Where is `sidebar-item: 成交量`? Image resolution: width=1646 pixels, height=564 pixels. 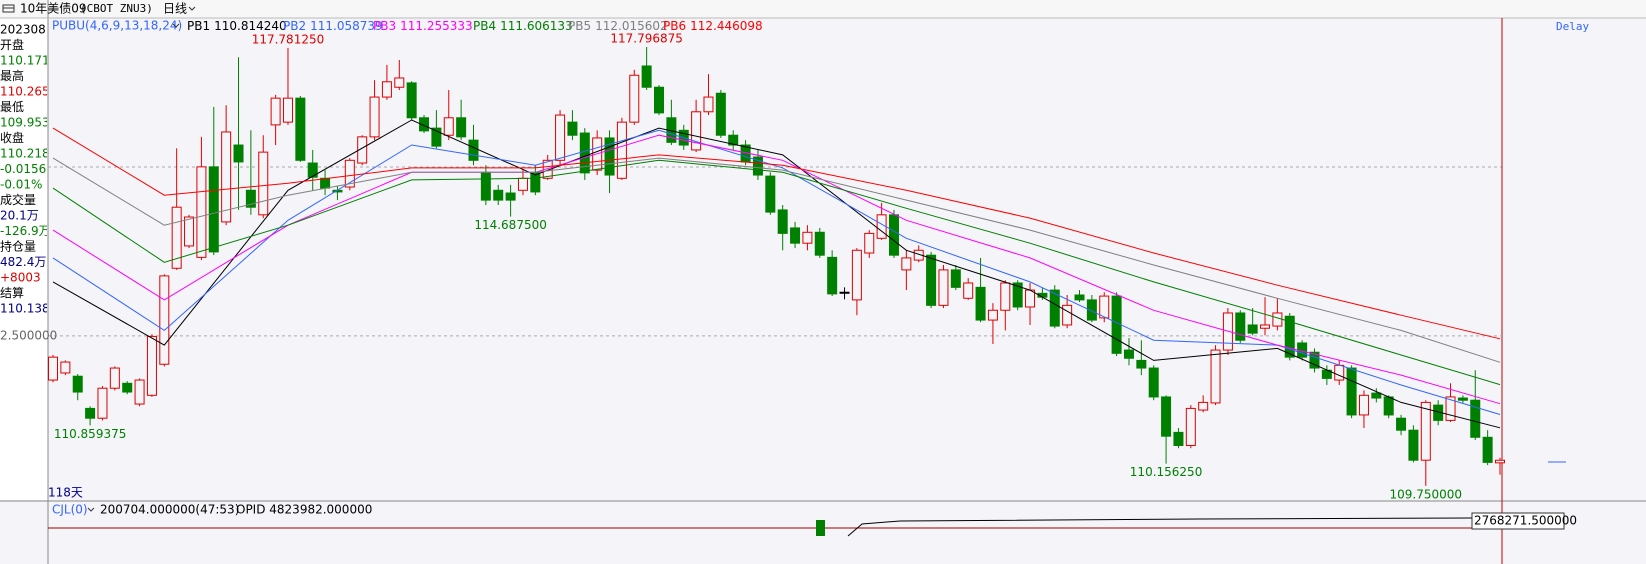
sidebar-item: 成交量 is located at coordinates (18, 199).